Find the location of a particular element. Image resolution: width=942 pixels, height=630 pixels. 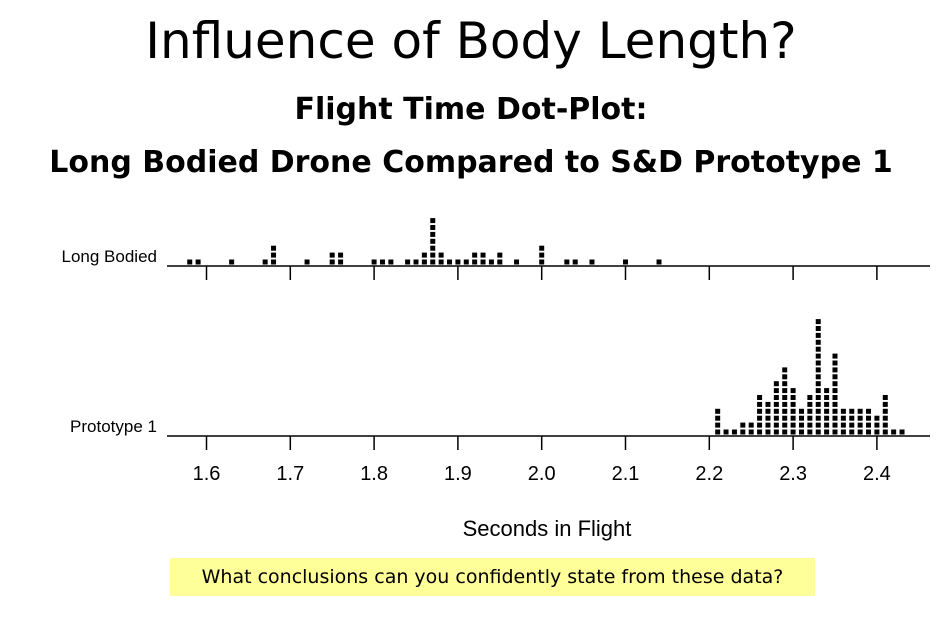

slide-title: Influence of Body Length? is located at coordinates (471, 41).